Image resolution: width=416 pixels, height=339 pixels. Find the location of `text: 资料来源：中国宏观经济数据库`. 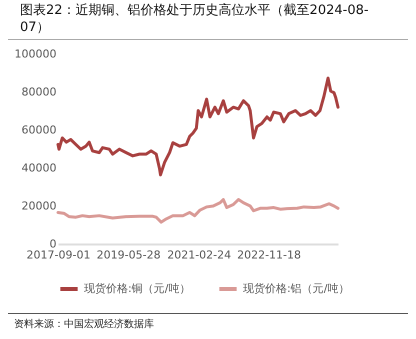

text: 资料来源：中国宏观经济数据库 is located at coordinates (208, 323).